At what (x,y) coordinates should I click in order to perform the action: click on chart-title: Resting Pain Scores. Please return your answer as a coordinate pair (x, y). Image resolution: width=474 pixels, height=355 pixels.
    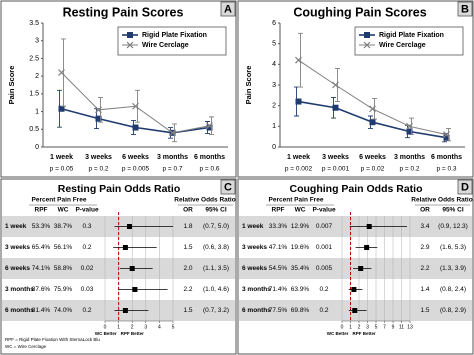
    Looking at the image, I should click on (123, 12).